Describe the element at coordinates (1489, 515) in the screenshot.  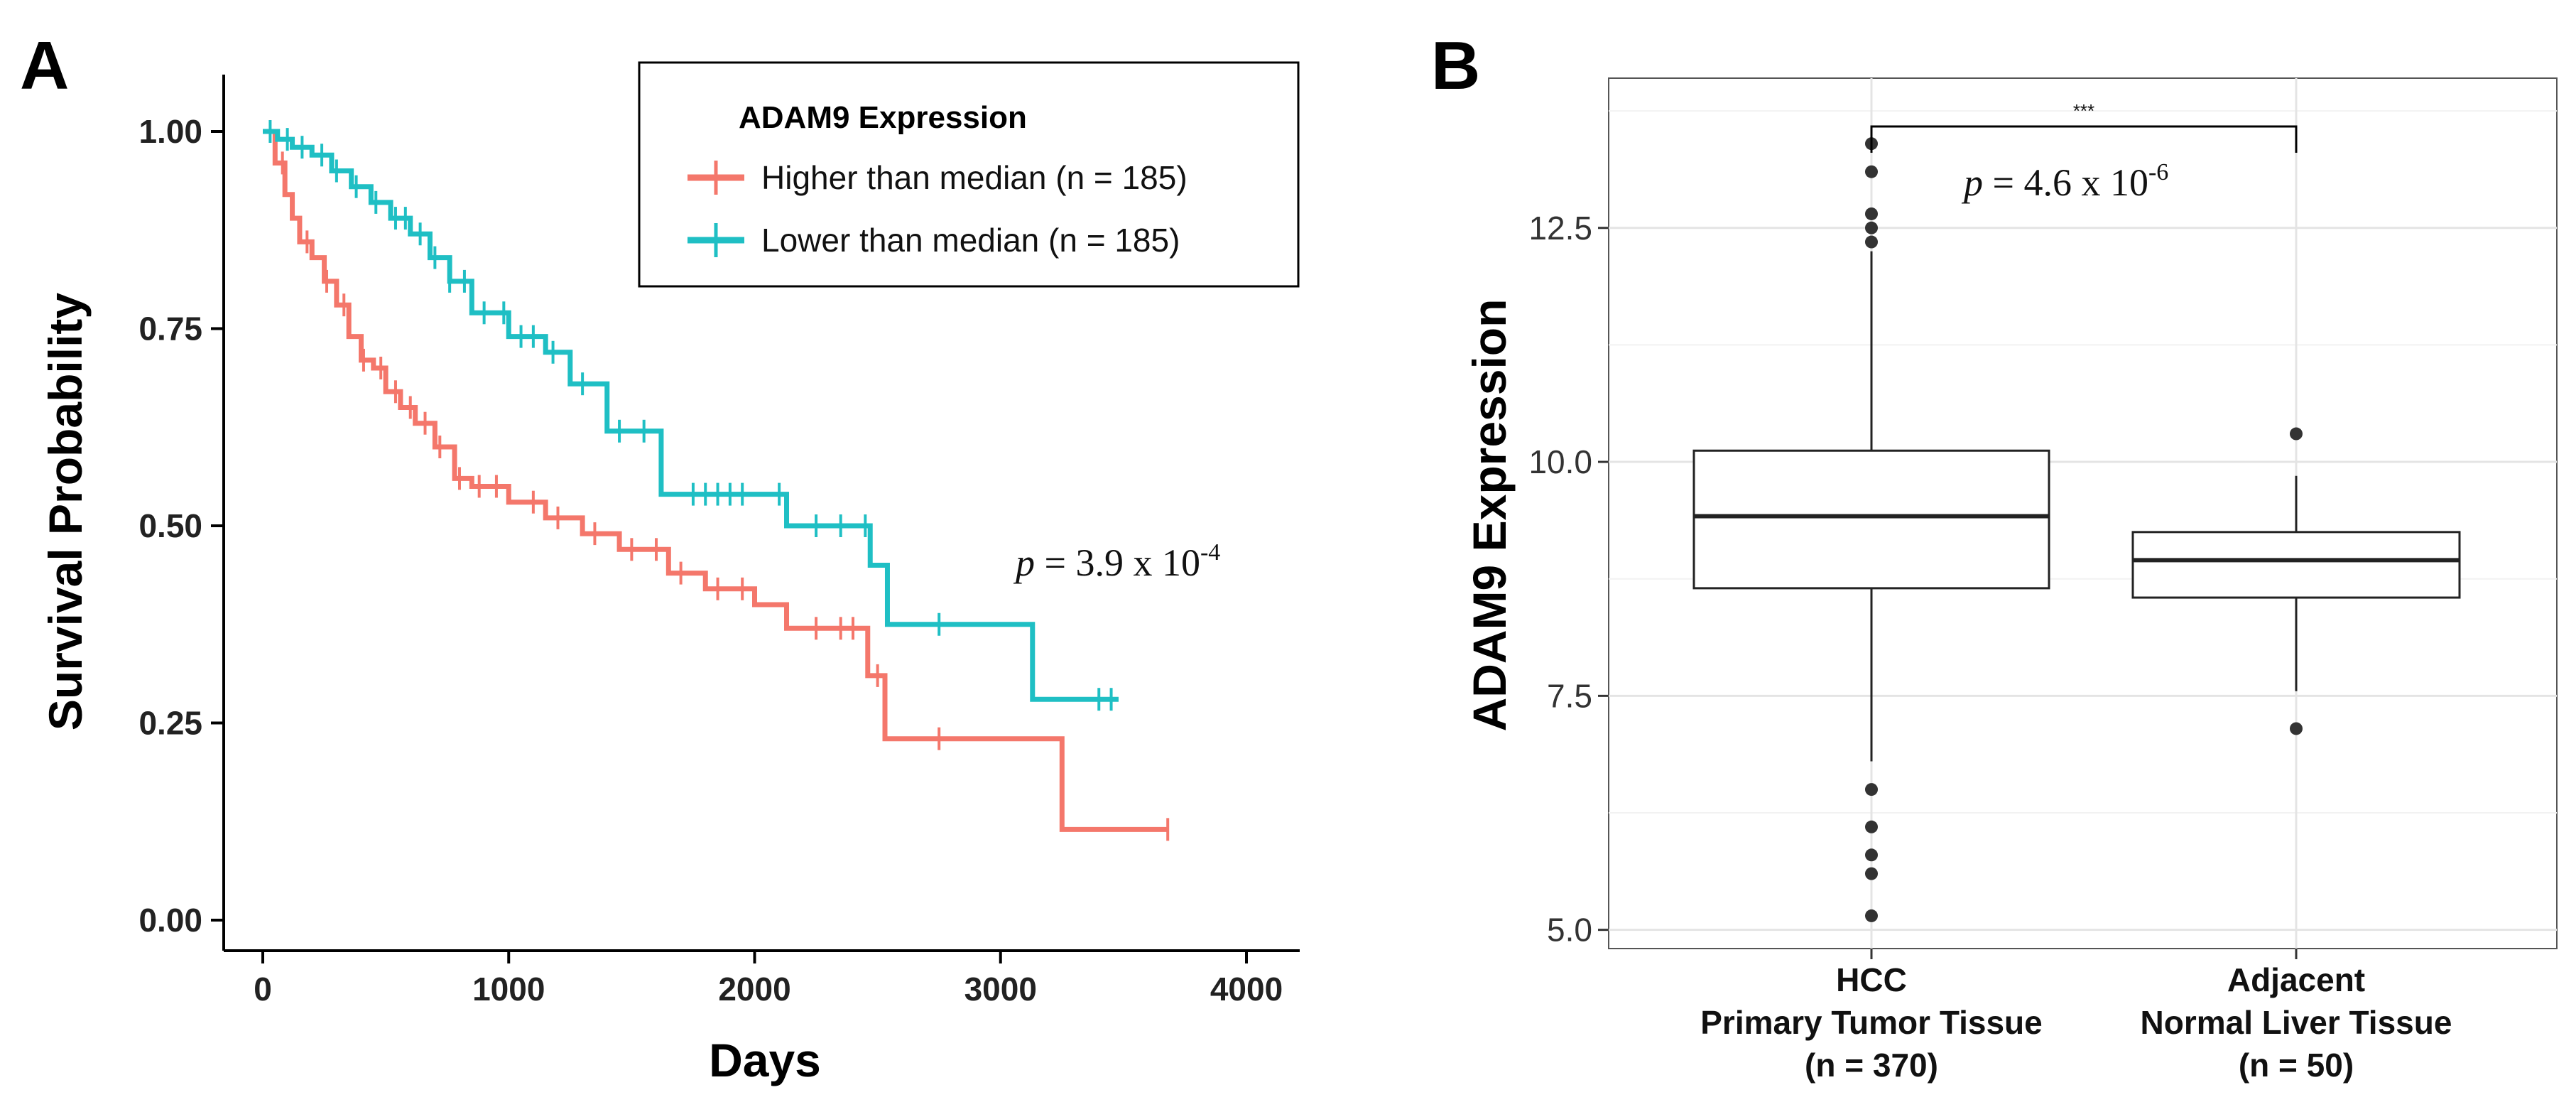
I see `y-axis-title: ADAM9 Expression` at that location.